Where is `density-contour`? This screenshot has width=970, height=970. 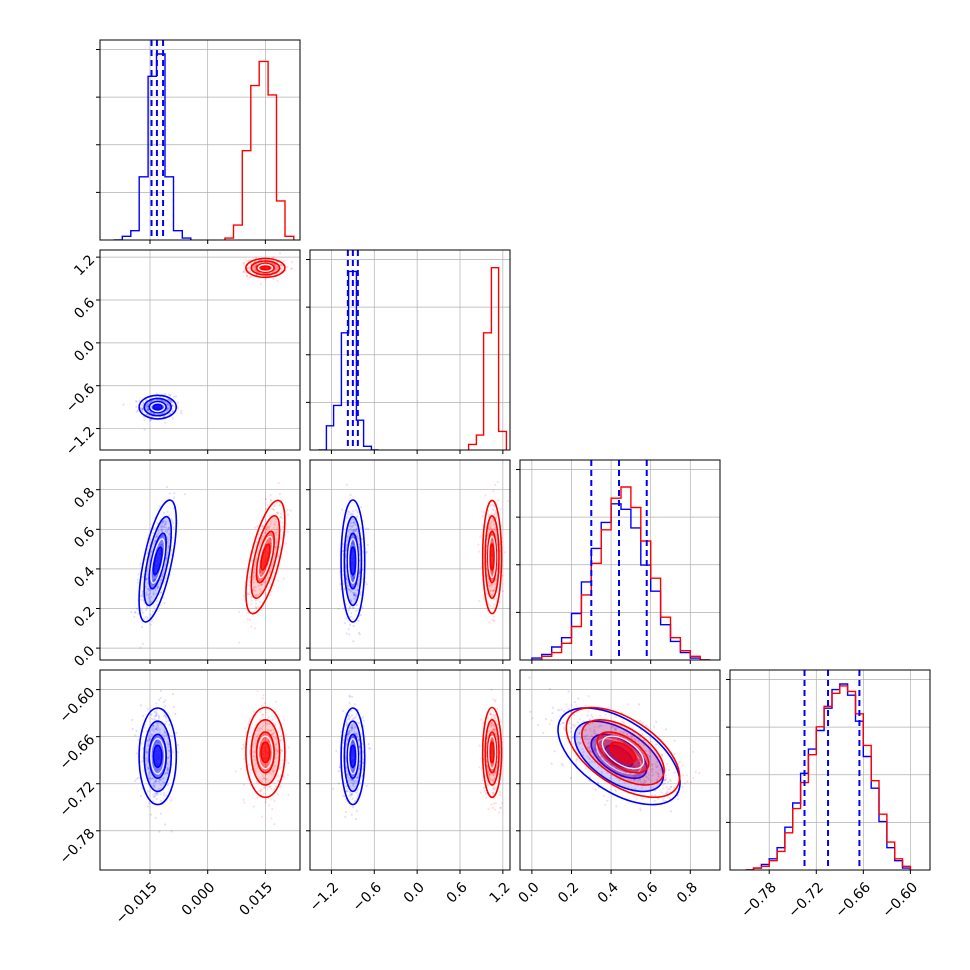 density-contour is located at coordinates (265, 557).